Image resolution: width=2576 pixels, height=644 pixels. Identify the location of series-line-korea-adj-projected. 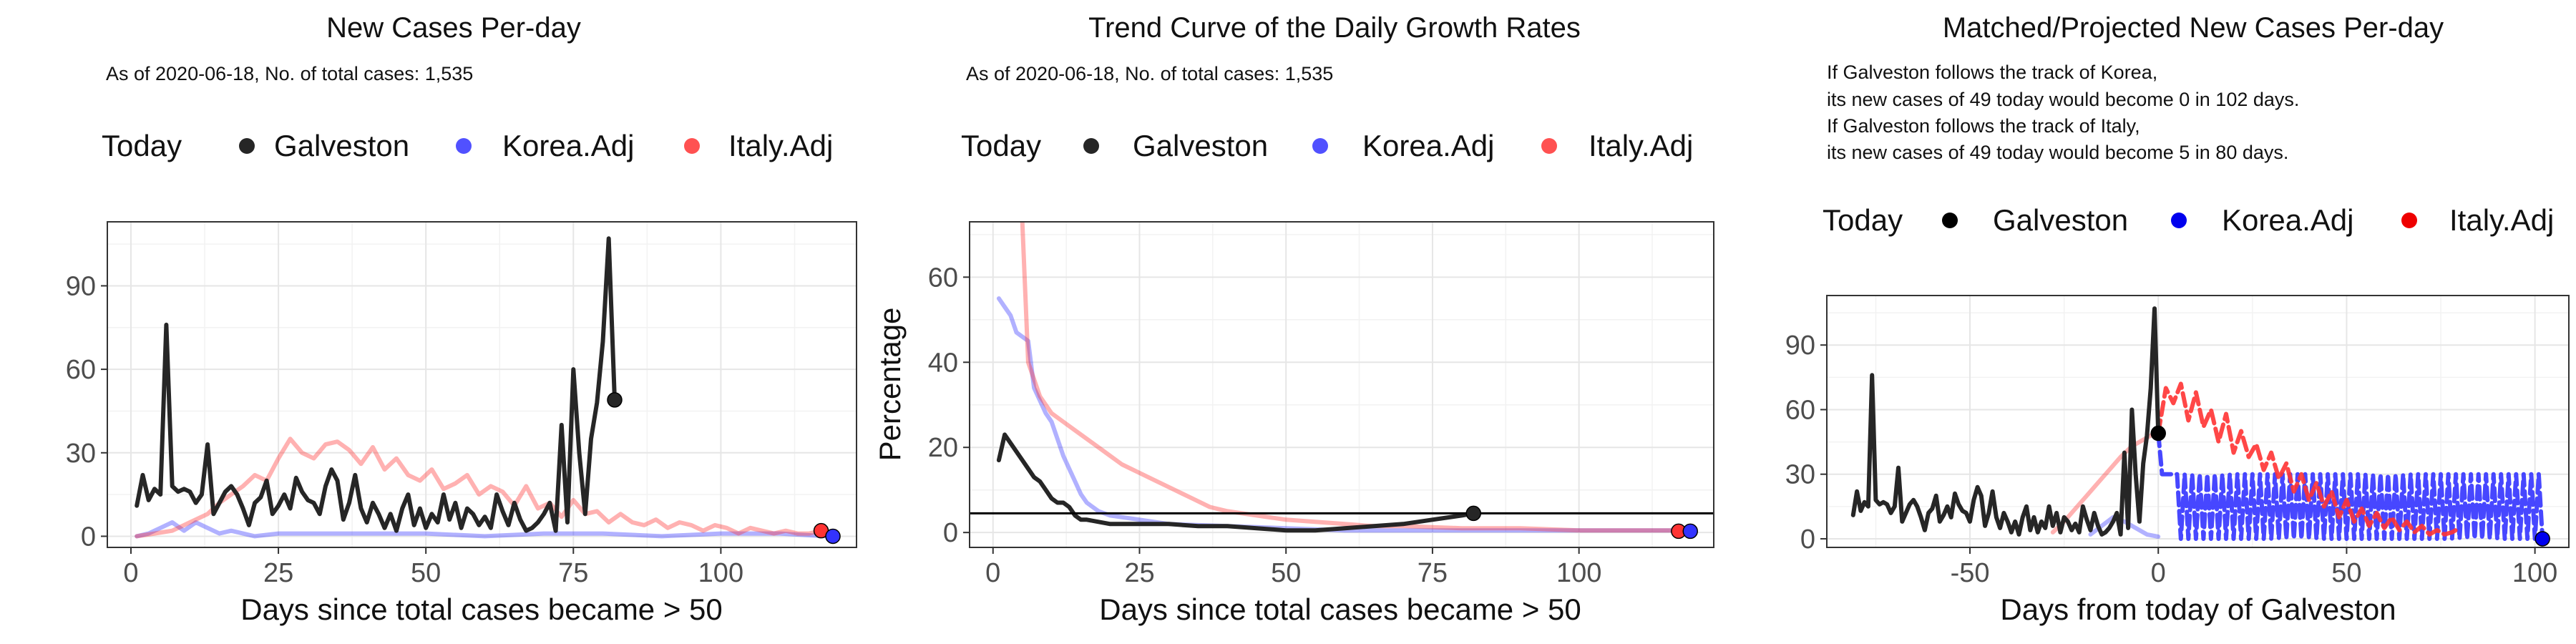
(2350, 486).